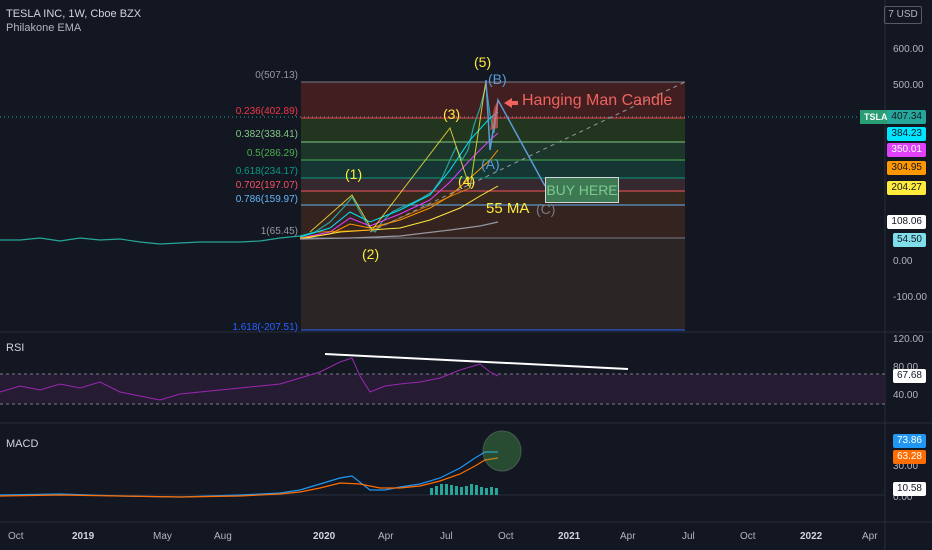 This screenshot has width=932, height=550. What do you see at coordinates (582, 190) in the screenshot?
I see `buy-here-annotation: BUY HERE` at bounding box center [582, 190].